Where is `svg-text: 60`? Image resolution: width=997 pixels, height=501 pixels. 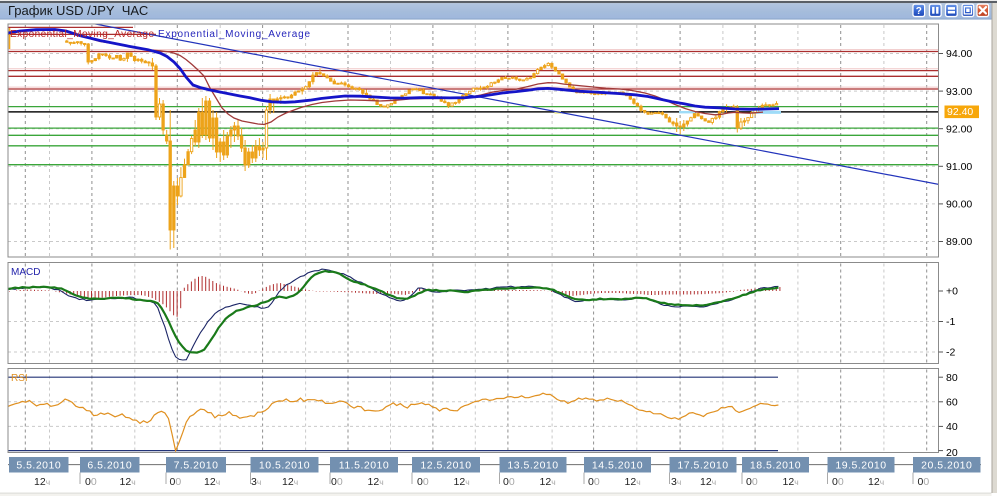
svg-text: 60 is located at coordinates (952, 403).